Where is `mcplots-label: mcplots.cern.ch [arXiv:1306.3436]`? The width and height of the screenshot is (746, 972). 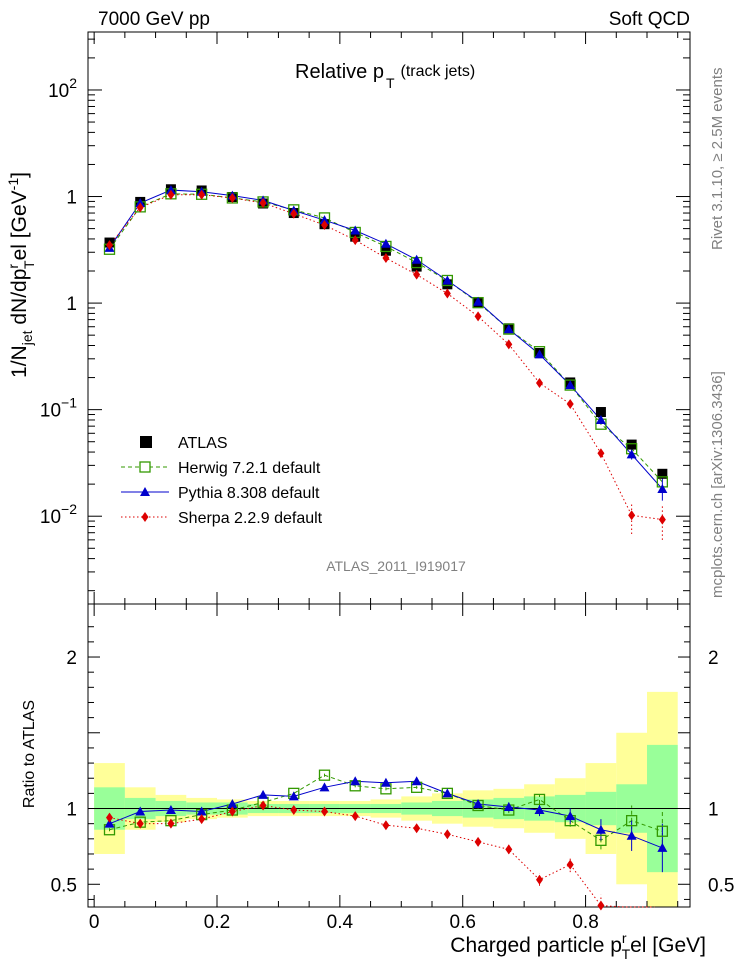 mcplots-label: mcplots.cern.ch [arXiv:1306.3436] is located at coordinates (717, 484).